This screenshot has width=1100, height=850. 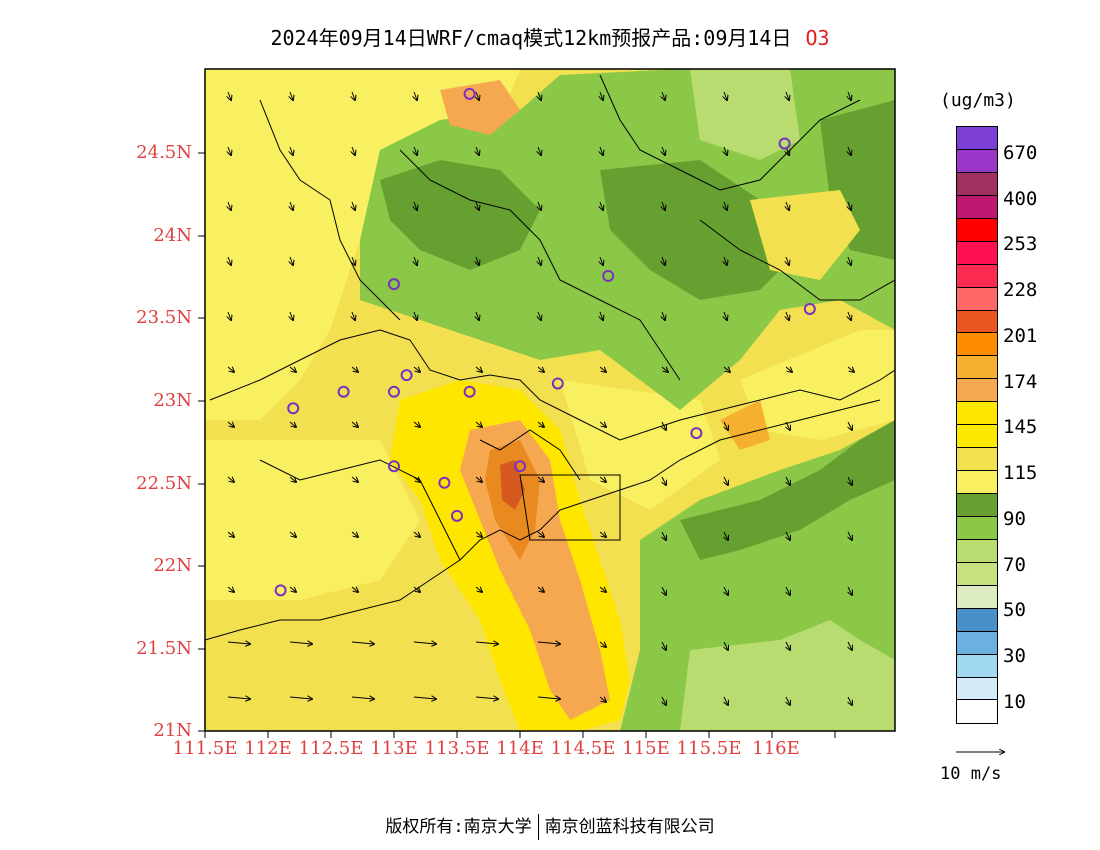 I want to click on lon-label: 111.5E, so click(x=205, y=748).